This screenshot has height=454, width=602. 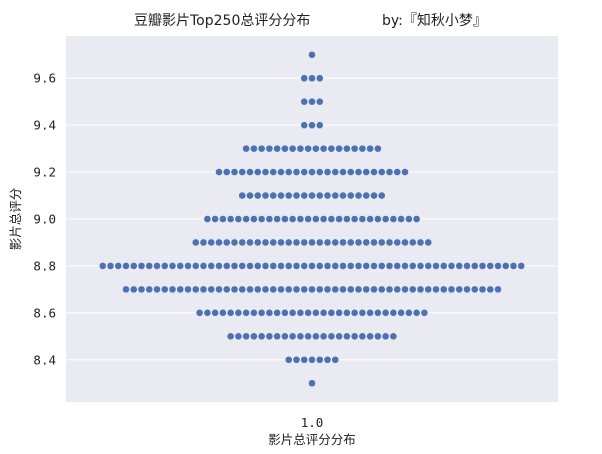 I want to click on x-tick-labels: 1.0, so click(x=312, y=422).